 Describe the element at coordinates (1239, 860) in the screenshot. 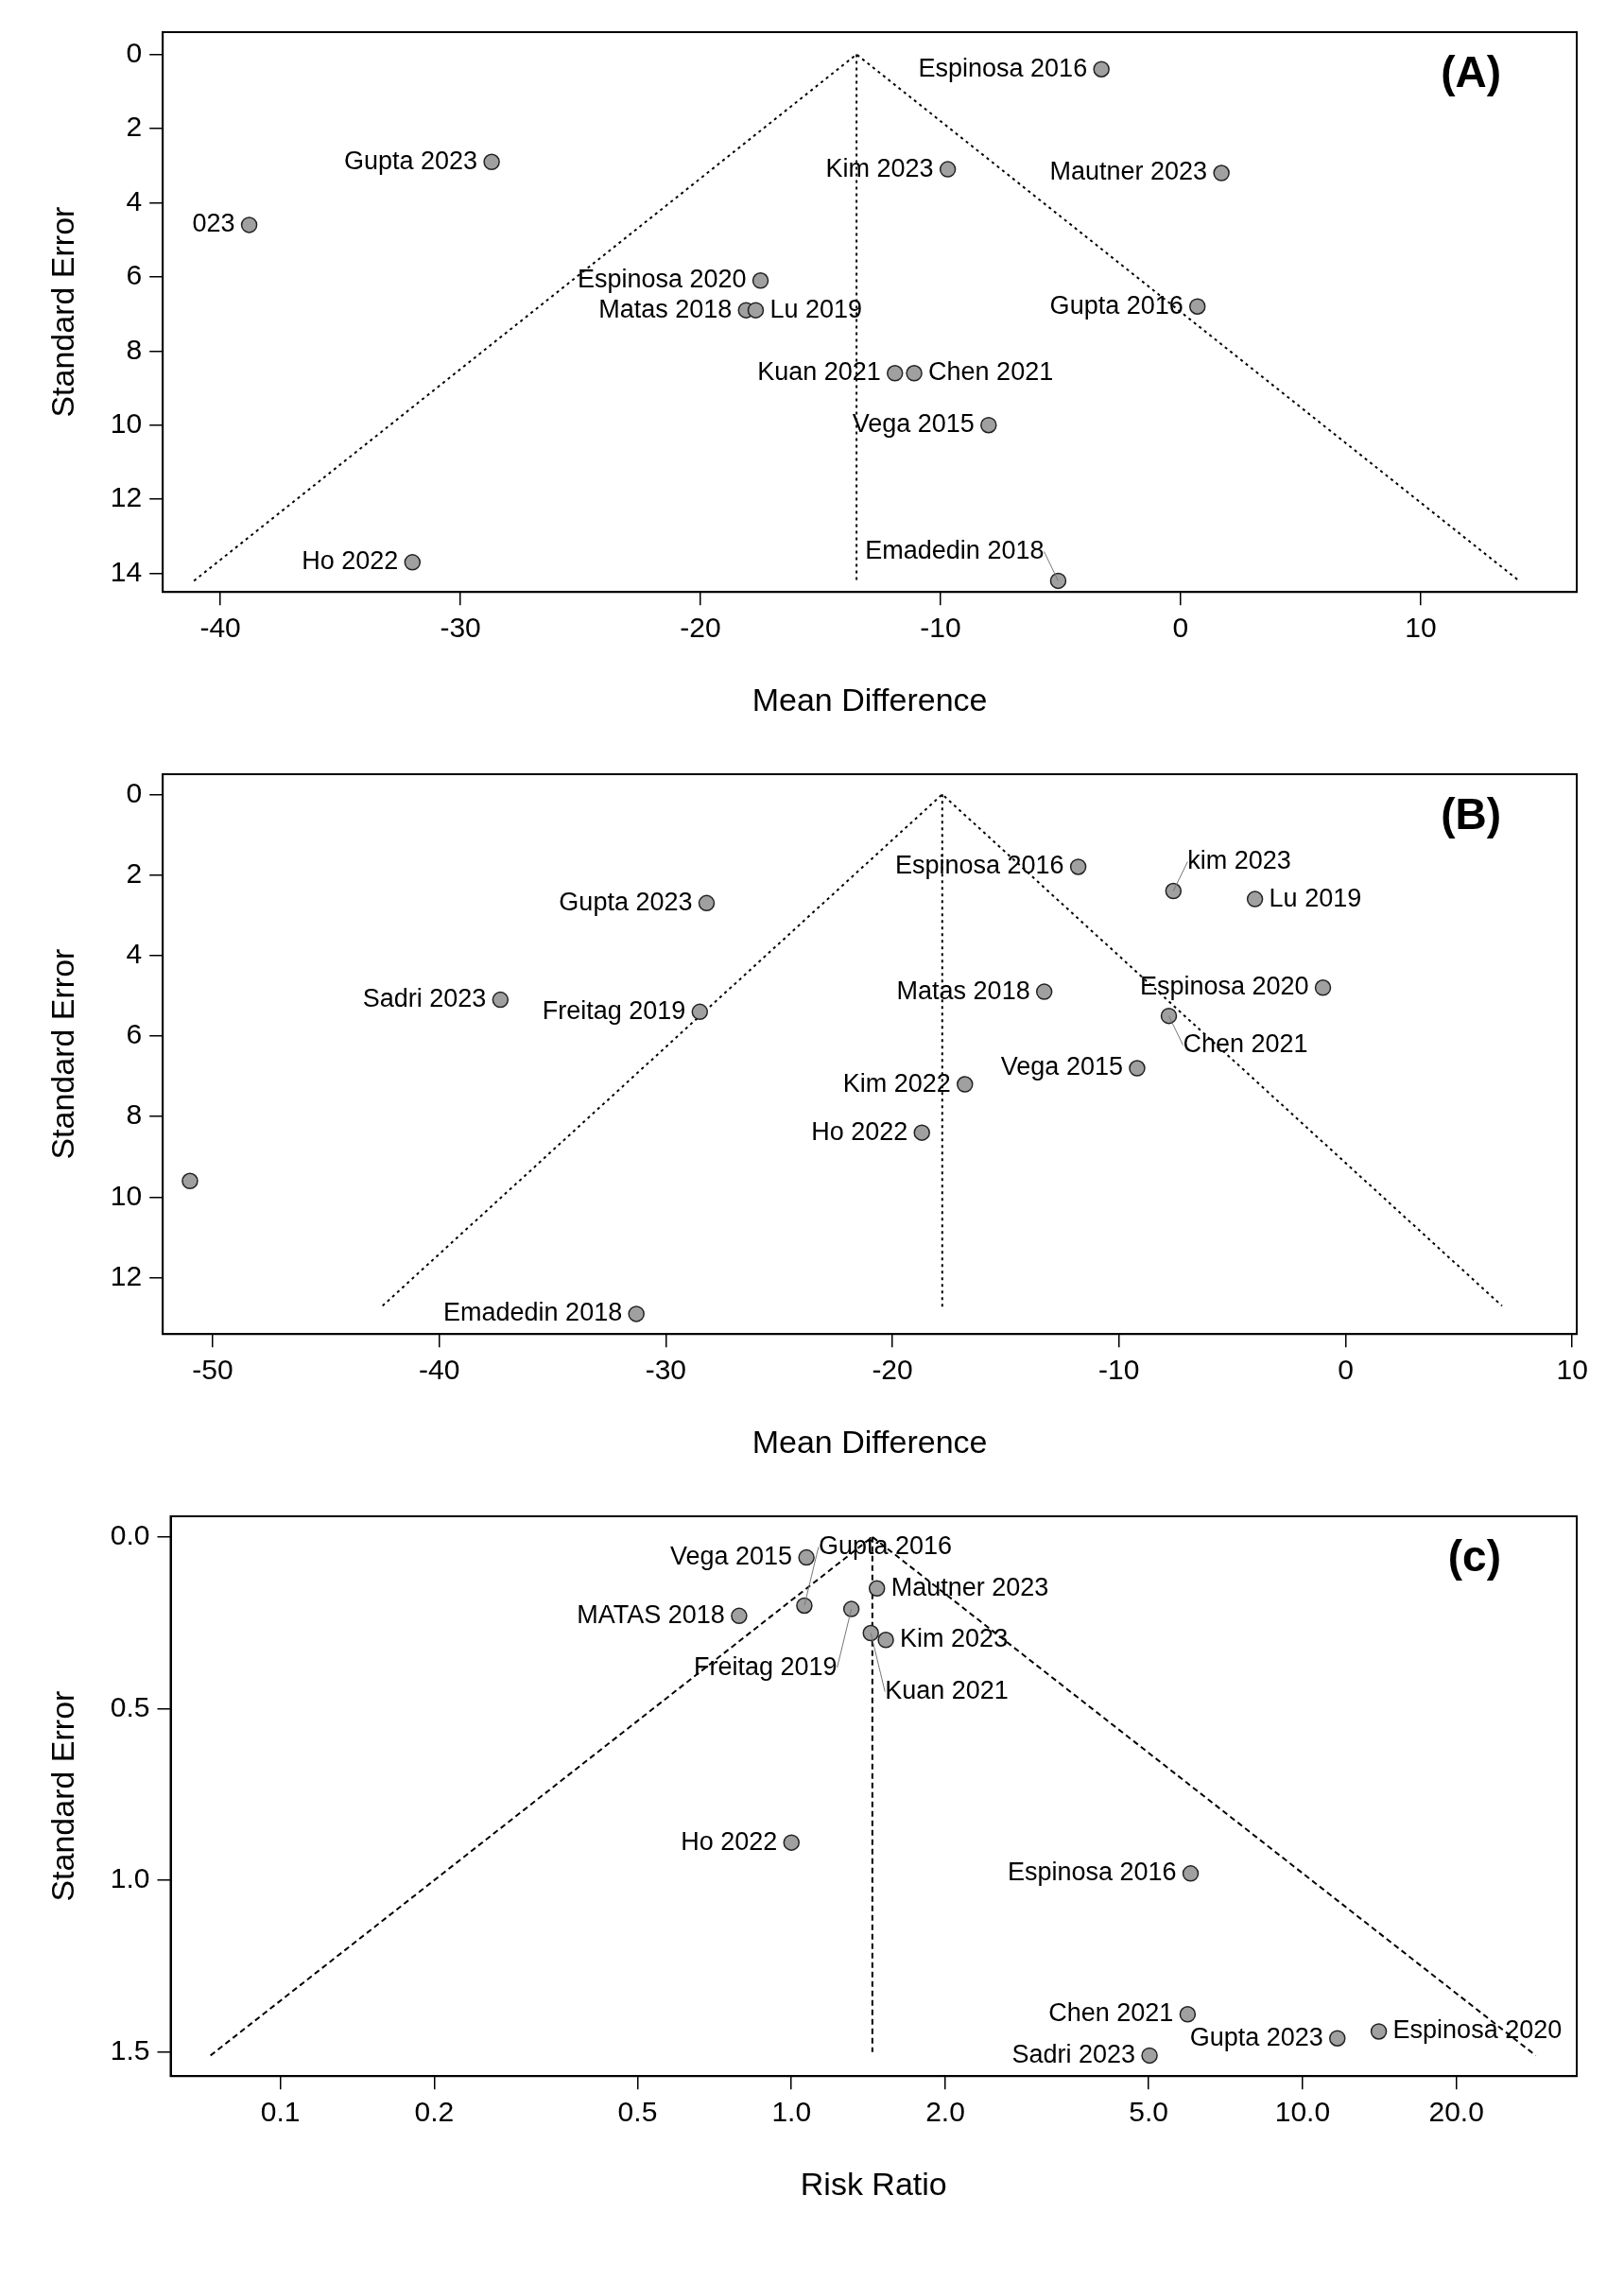

I see `annotation: kim 2023` at that location.